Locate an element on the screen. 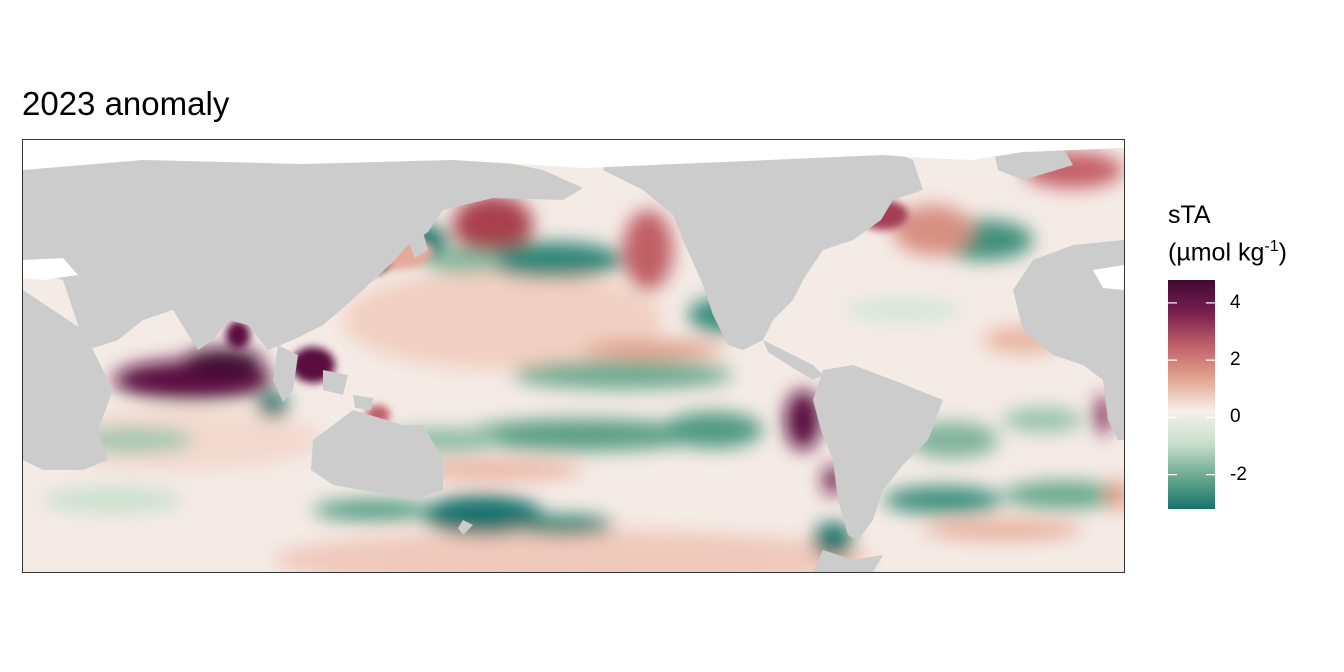 This screenshot has width=1344, height=672. map-title: 2023 anomaly is located at coordinates (126, 103).